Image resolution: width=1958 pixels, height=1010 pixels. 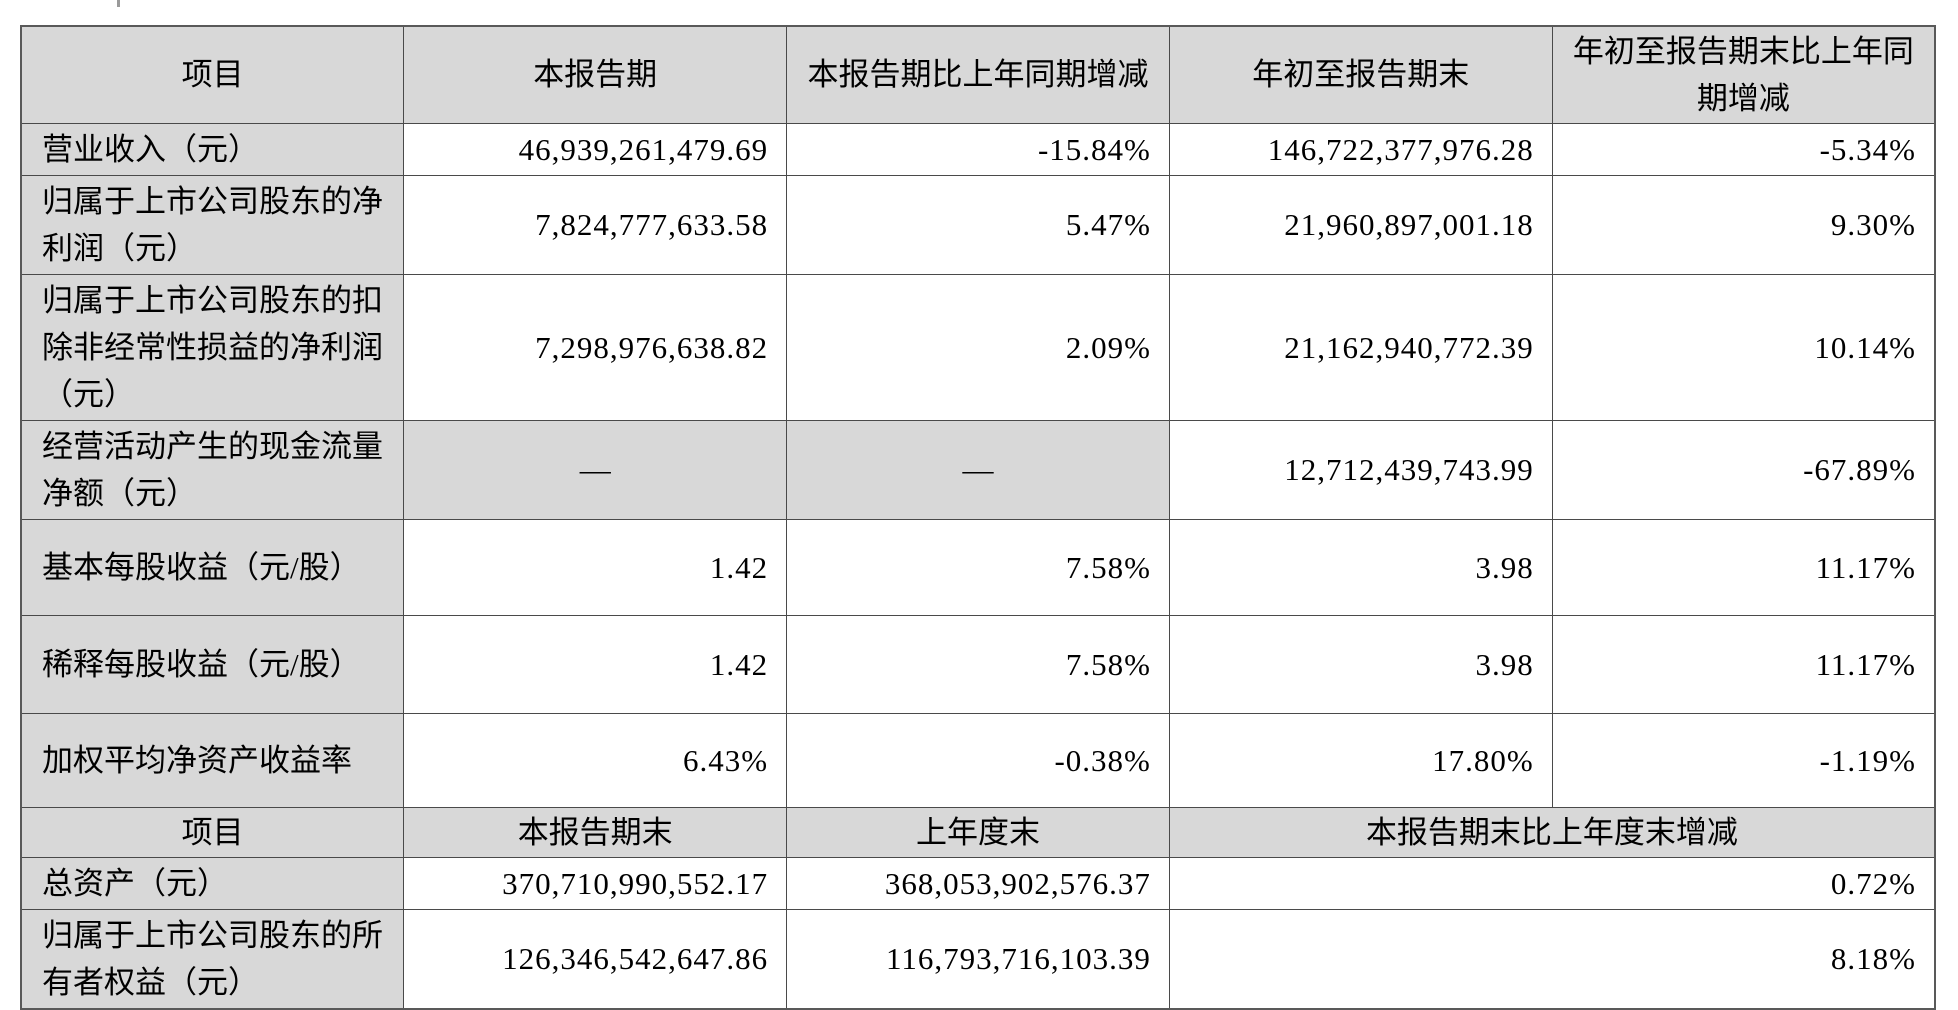 What do you see at coordinates (1360, 760) in the screenshot?
I see `cell-value: 17.80%` at bounding box center [1360, 760].